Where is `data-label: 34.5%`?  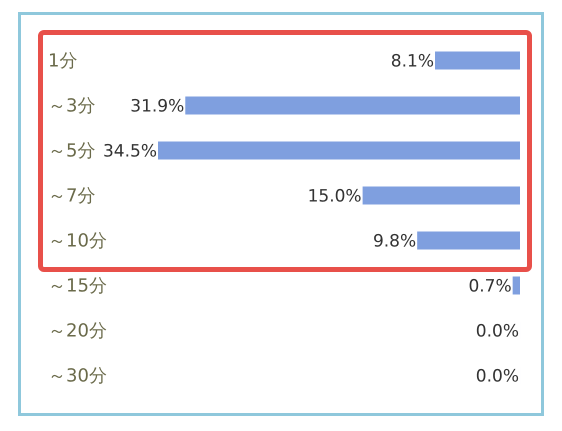
data-label: 34.5% is located at coordinates (129, 152).